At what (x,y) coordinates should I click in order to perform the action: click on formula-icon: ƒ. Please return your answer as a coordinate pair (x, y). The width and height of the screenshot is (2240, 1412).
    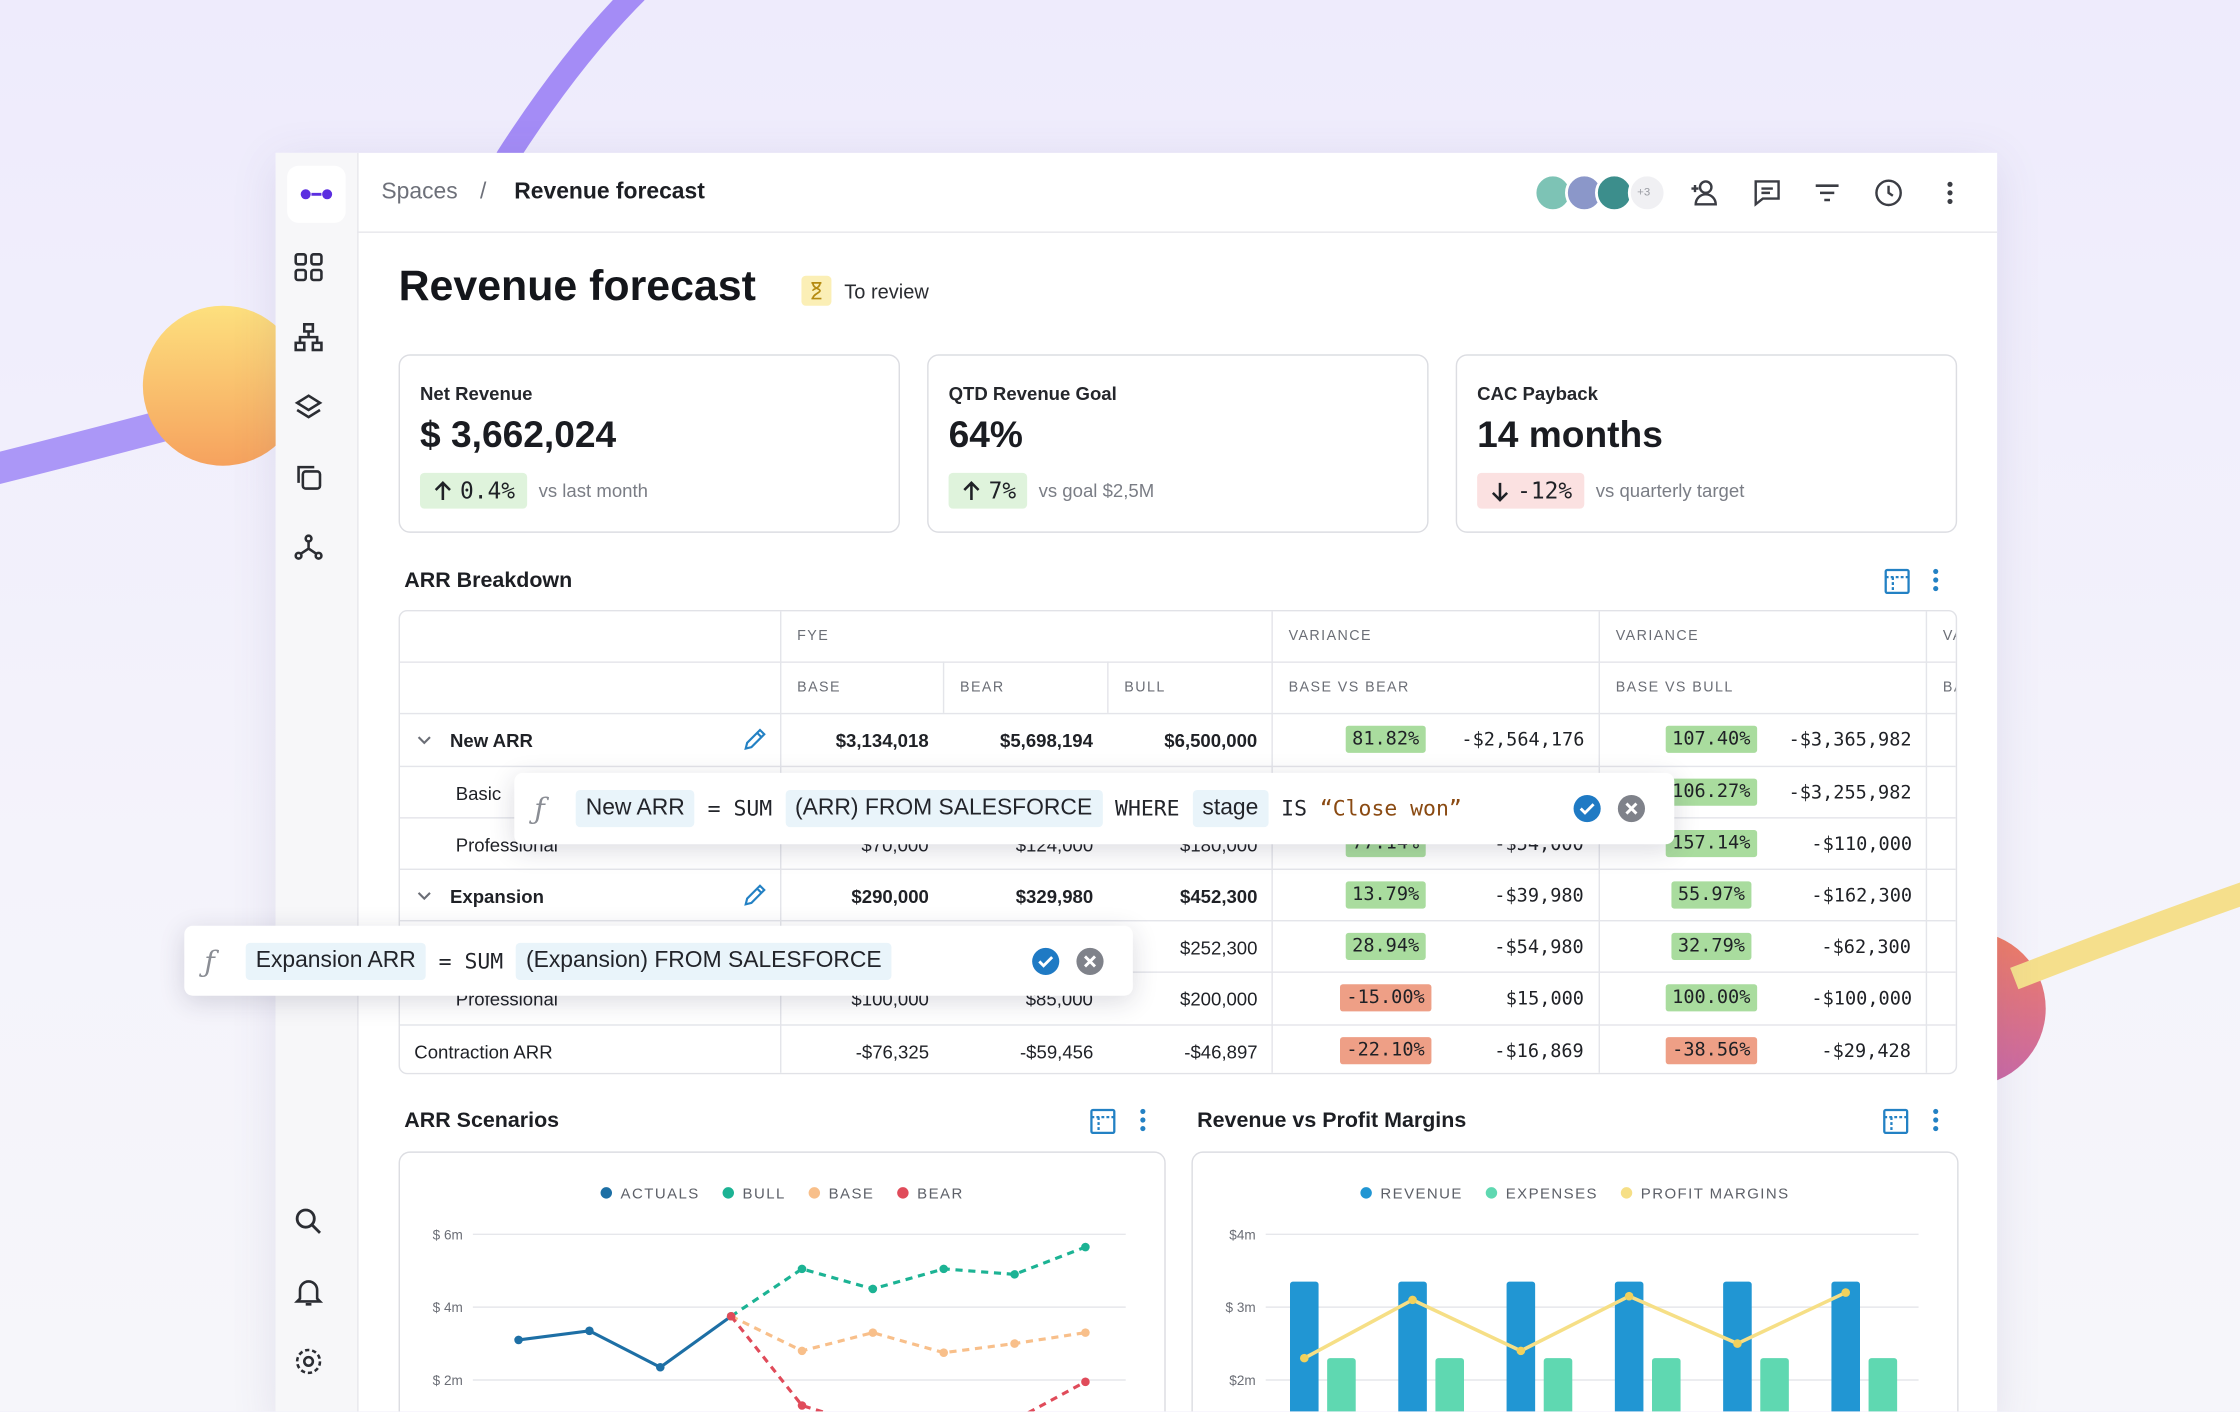
    Looking at the image, I should click on (209, 960).